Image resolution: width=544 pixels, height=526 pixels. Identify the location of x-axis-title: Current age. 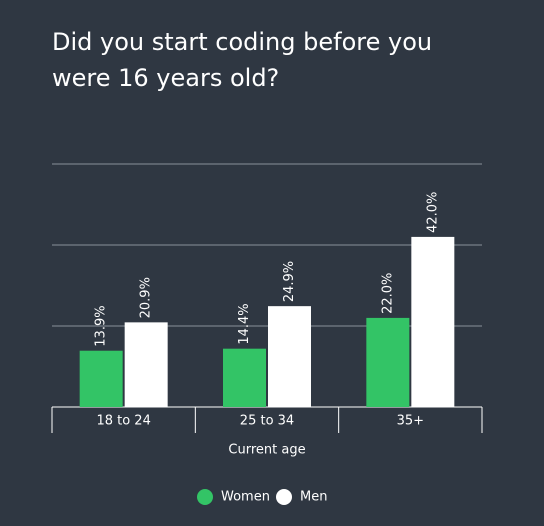
(266, 450).